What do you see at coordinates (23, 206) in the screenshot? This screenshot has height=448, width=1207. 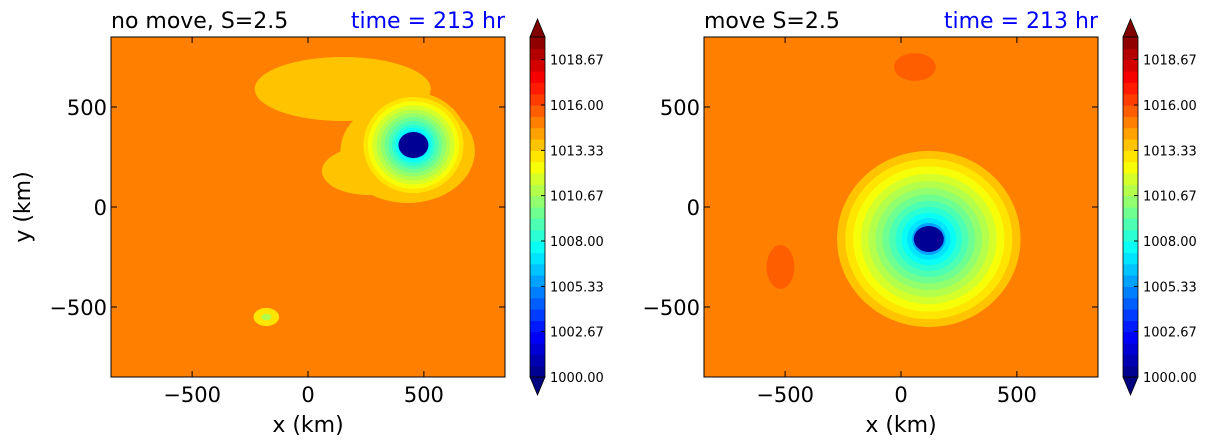 I see `y-axis-label: y (km)` at bounding box center [23, 206].